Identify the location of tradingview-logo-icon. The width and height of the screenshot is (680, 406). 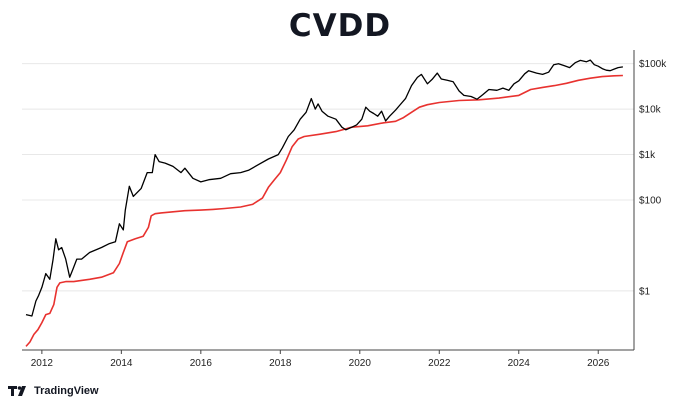
(17, 391).